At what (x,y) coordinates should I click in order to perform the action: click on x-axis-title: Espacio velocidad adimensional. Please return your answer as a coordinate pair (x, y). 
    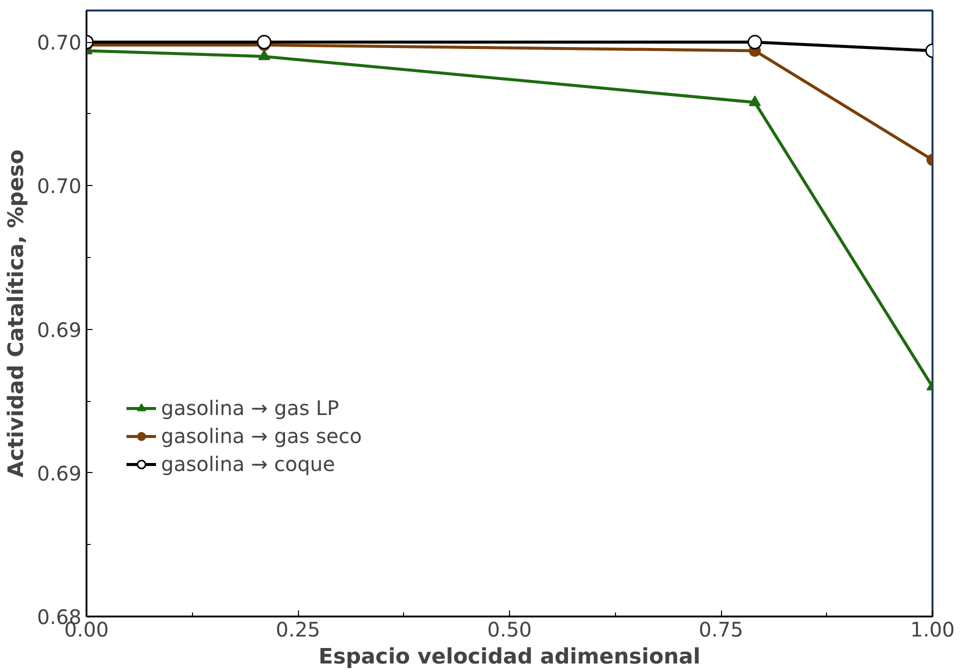
    Looking at the image, I should click on (509, 657).